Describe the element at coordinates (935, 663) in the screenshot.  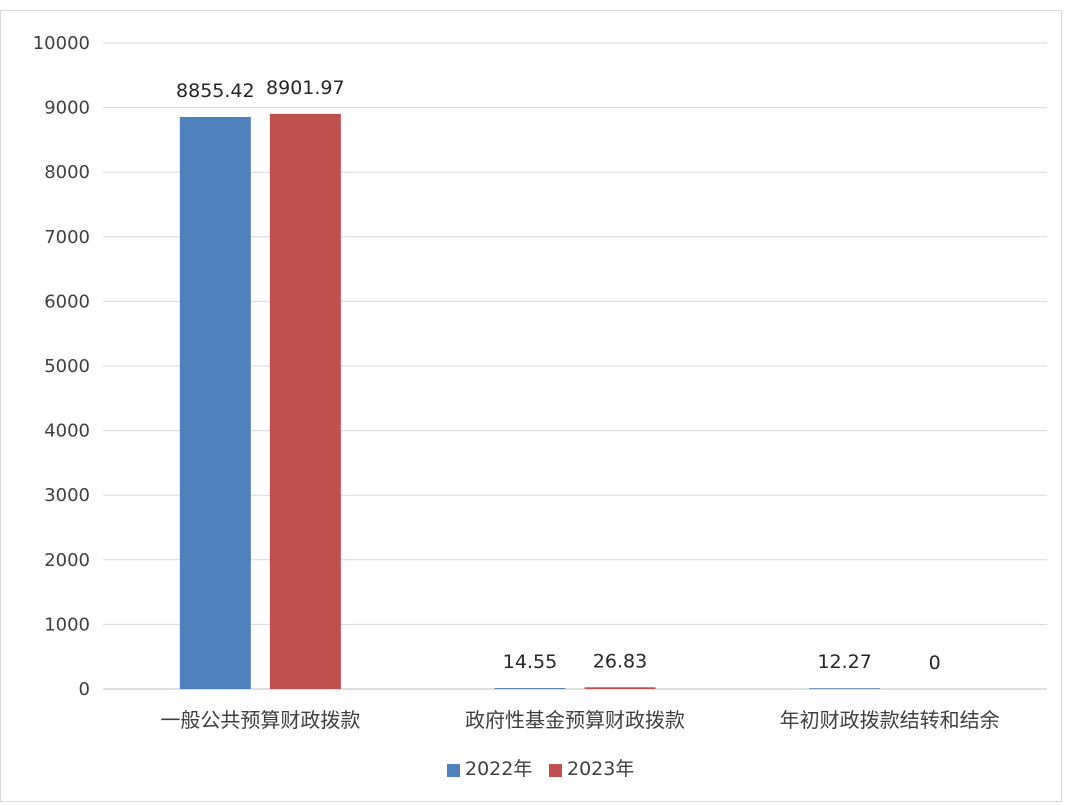
I see `data-label: 0` at that location.